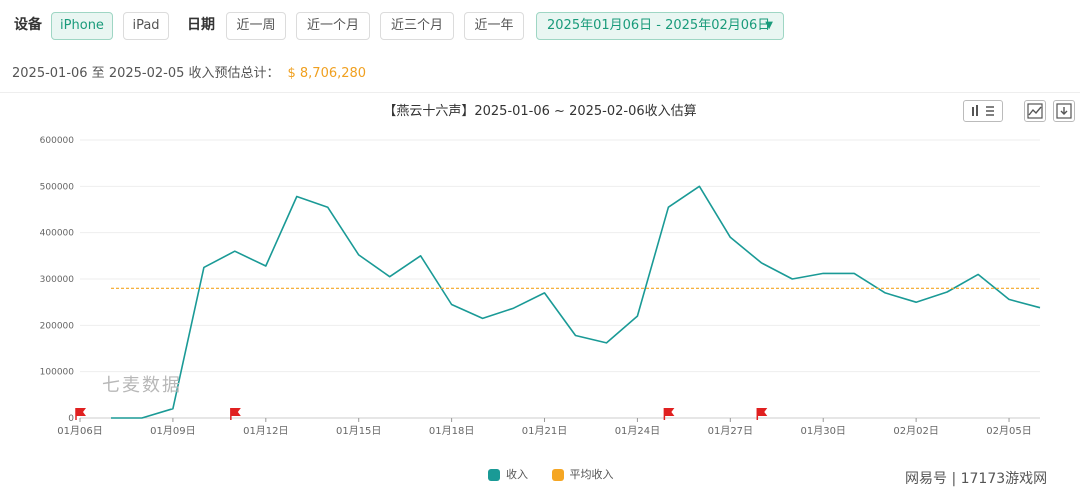 Image resolution: width=1080 pixels, height=499 pixels. Describe the element at coordinates (57, 141) in the screenshot. I see `y-tick-label: 600000` at that location.